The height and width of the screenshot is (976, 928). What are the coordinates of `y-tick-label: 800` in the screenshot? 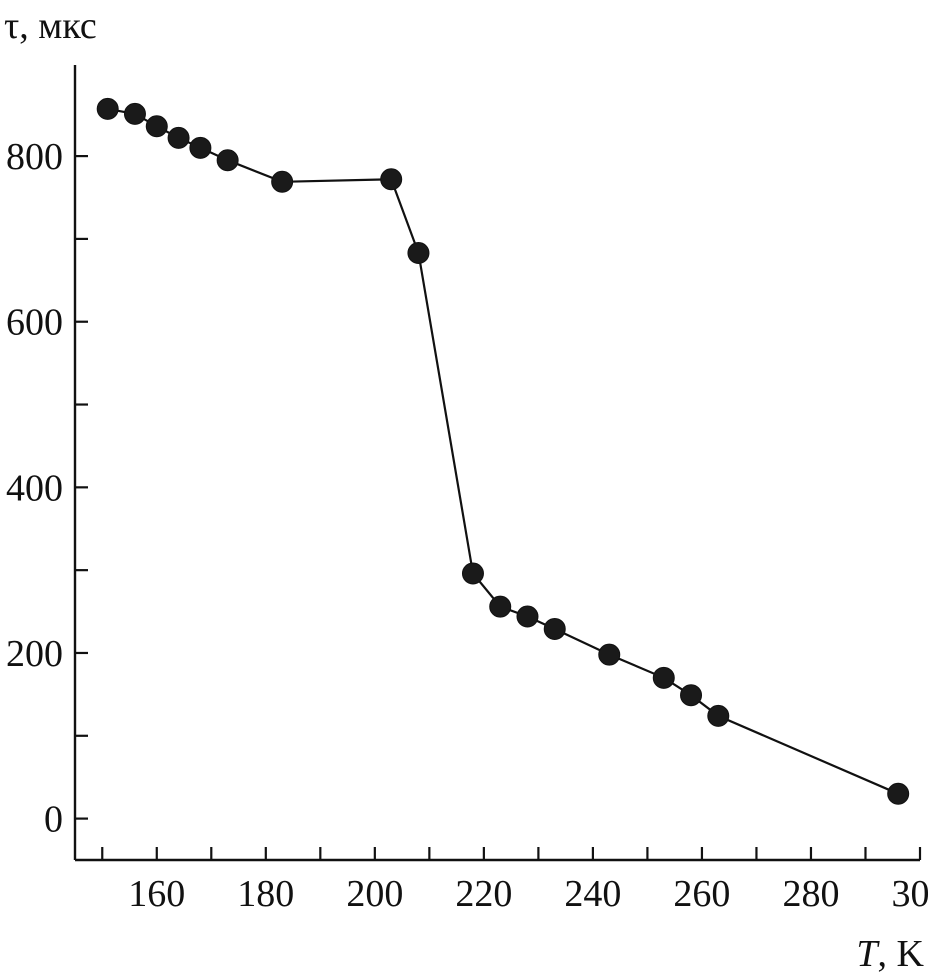 It's located at (34, 157).